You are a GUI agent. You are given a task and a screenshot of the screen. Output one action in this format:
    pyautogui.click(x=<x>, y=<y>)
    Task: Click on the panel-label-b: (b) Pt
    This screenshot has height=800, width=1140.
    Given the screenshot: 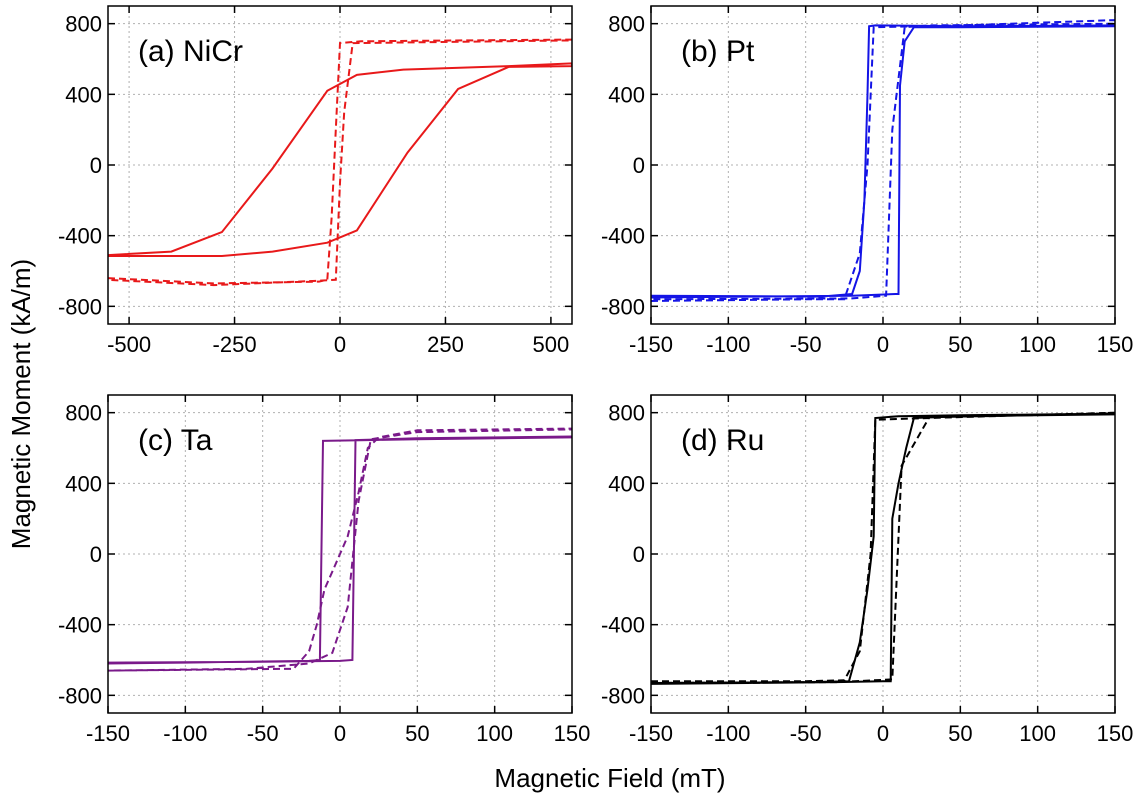 What is the action you would take?
    pyautogui.click(x=718, y=51)
    